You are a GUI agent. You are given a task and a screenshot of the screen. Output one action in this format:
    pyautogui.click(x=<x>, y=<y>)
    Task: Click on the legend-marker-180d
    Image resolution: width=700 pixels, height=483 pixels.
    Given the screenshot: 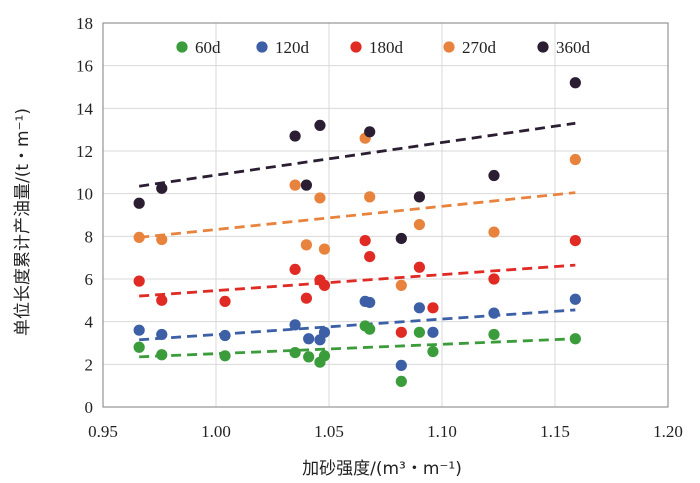 What is the action you would take?
    pyautogui.click(x=356, y=47)
    